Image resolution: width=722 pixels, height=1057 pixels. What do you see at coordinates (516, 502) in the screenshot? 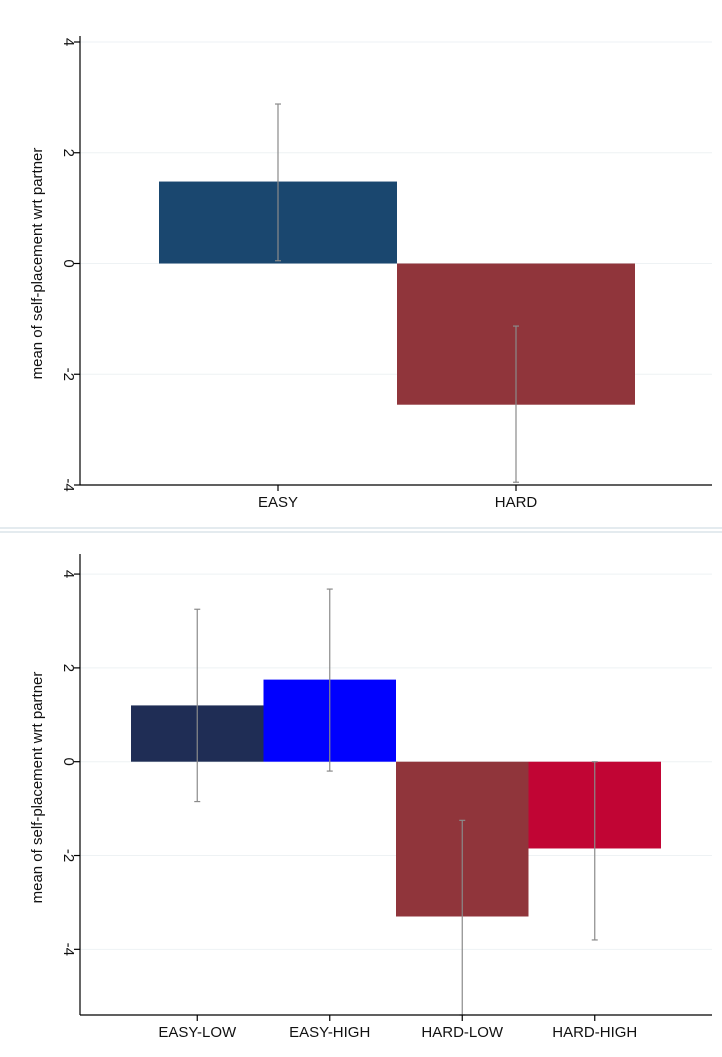
I see `x-tick-label-hard: HARD` at bounding box center [516, 502].